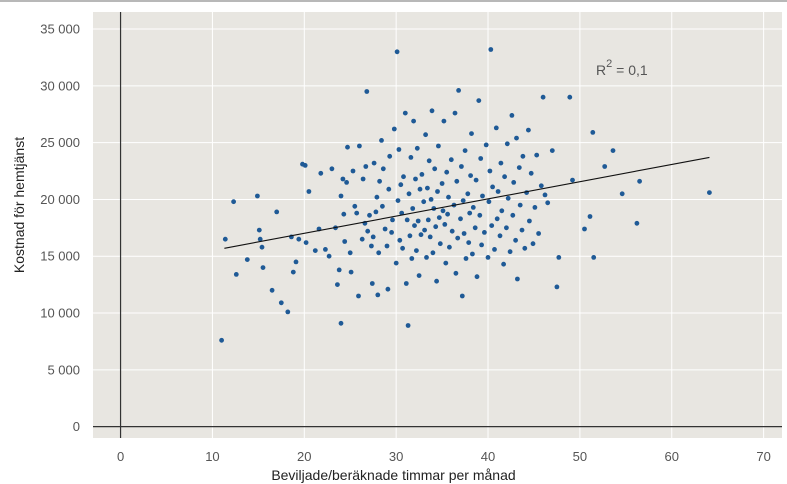 This screenshot has width=787, height=484. What do you see at coordinates (393, 475) in the screenshot?
I see `x-axis-title: Beviljade/beräknade timmar per månad` at bounding box center [393, 475].